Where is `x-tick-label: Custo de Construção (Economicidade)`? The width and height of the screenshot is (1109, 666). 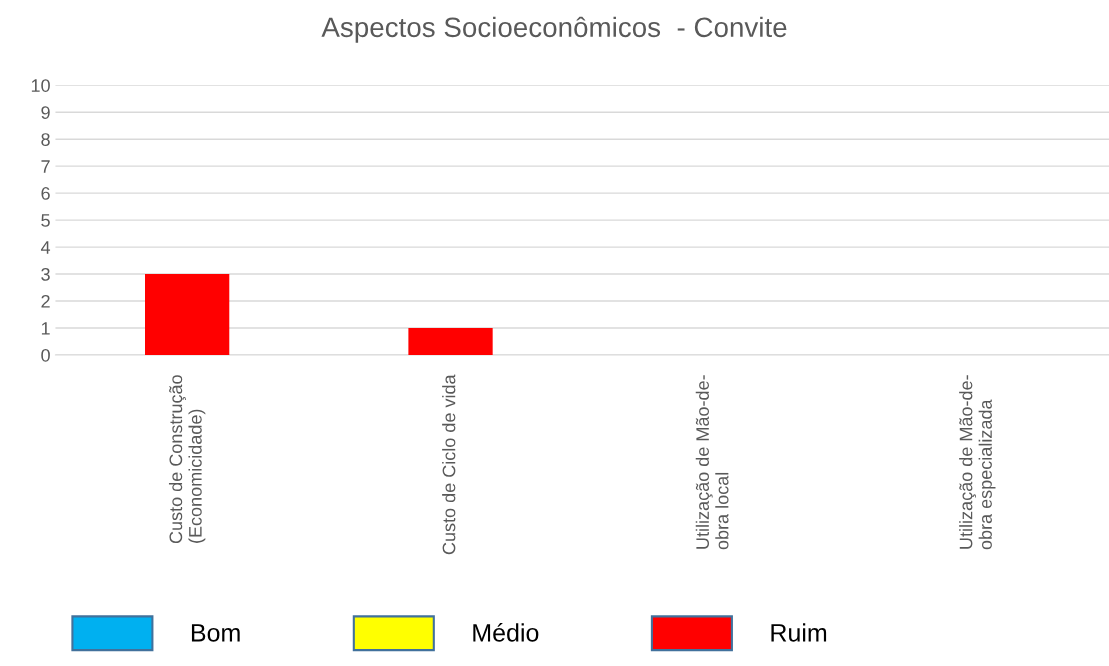
x-tick-label: Custo de Construção (Economicidade) is located at coordinates (187, 459).